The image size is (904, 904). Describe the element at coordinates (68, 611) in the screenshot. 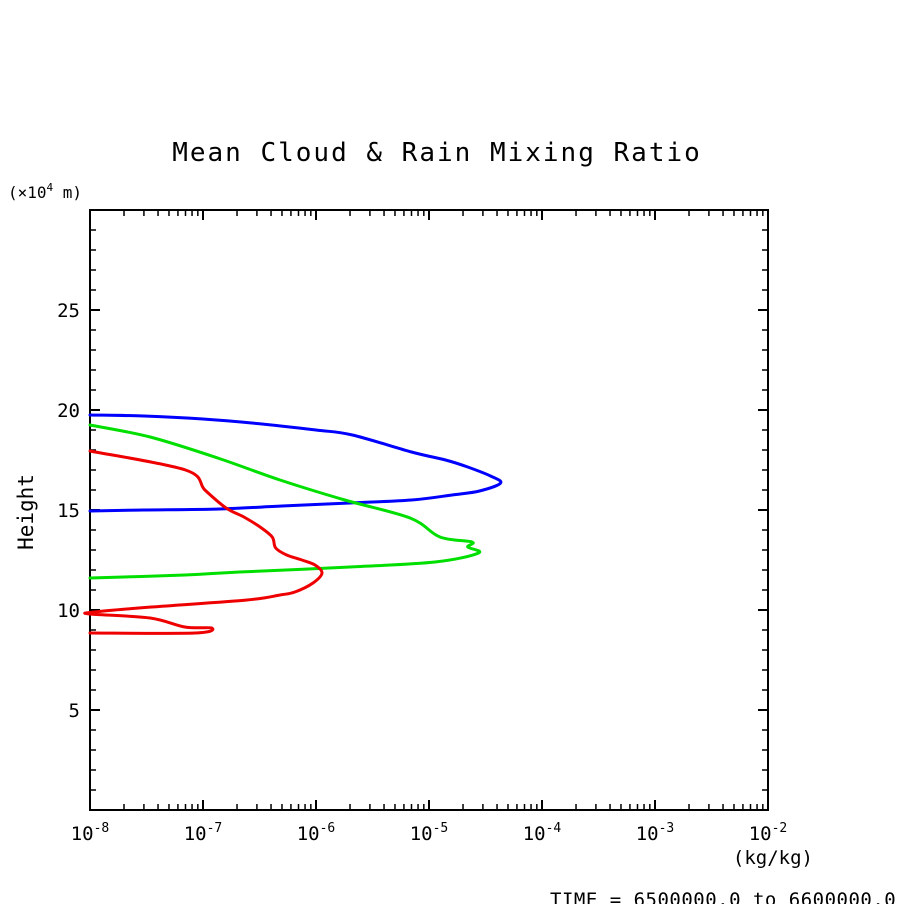

I see `y-tick-label: 10` at that location.